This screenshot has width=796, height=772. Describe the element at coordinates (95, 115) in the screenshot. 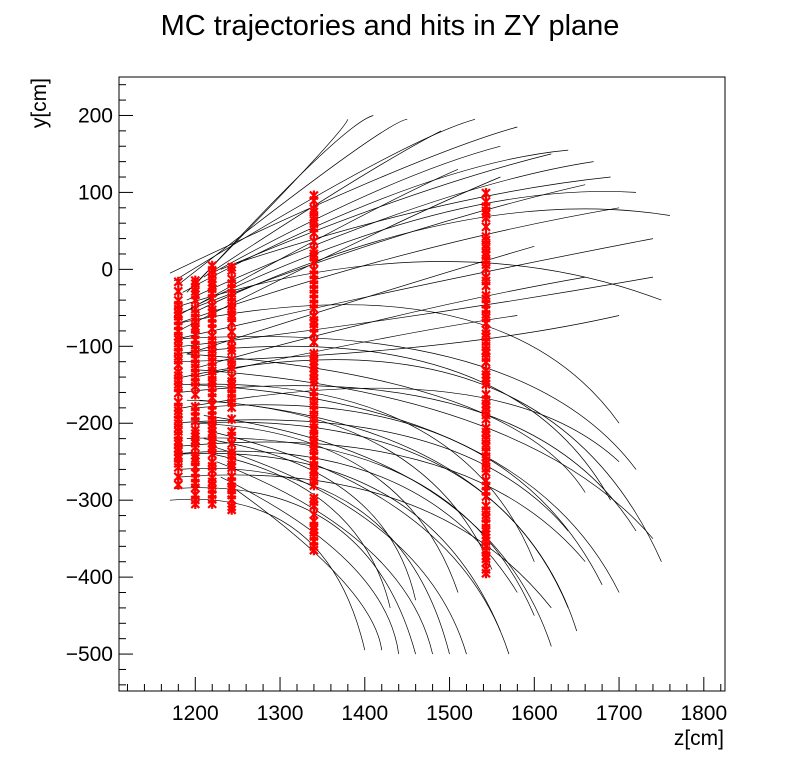

I see `y-tick-label: 200` at that location.